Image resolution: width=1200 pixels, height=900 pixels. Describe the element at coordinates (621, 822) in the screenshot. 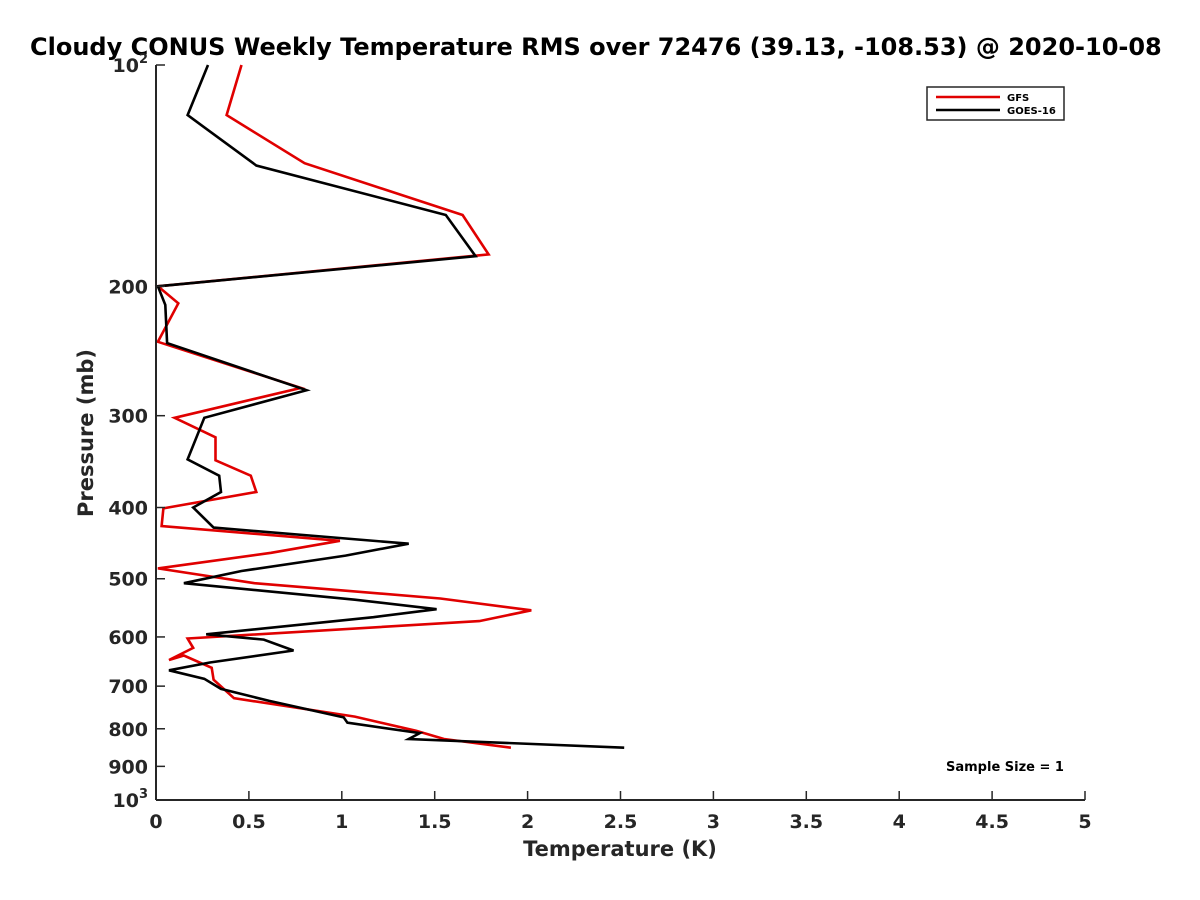

I see `x-tick-label: 2.5` at that location.